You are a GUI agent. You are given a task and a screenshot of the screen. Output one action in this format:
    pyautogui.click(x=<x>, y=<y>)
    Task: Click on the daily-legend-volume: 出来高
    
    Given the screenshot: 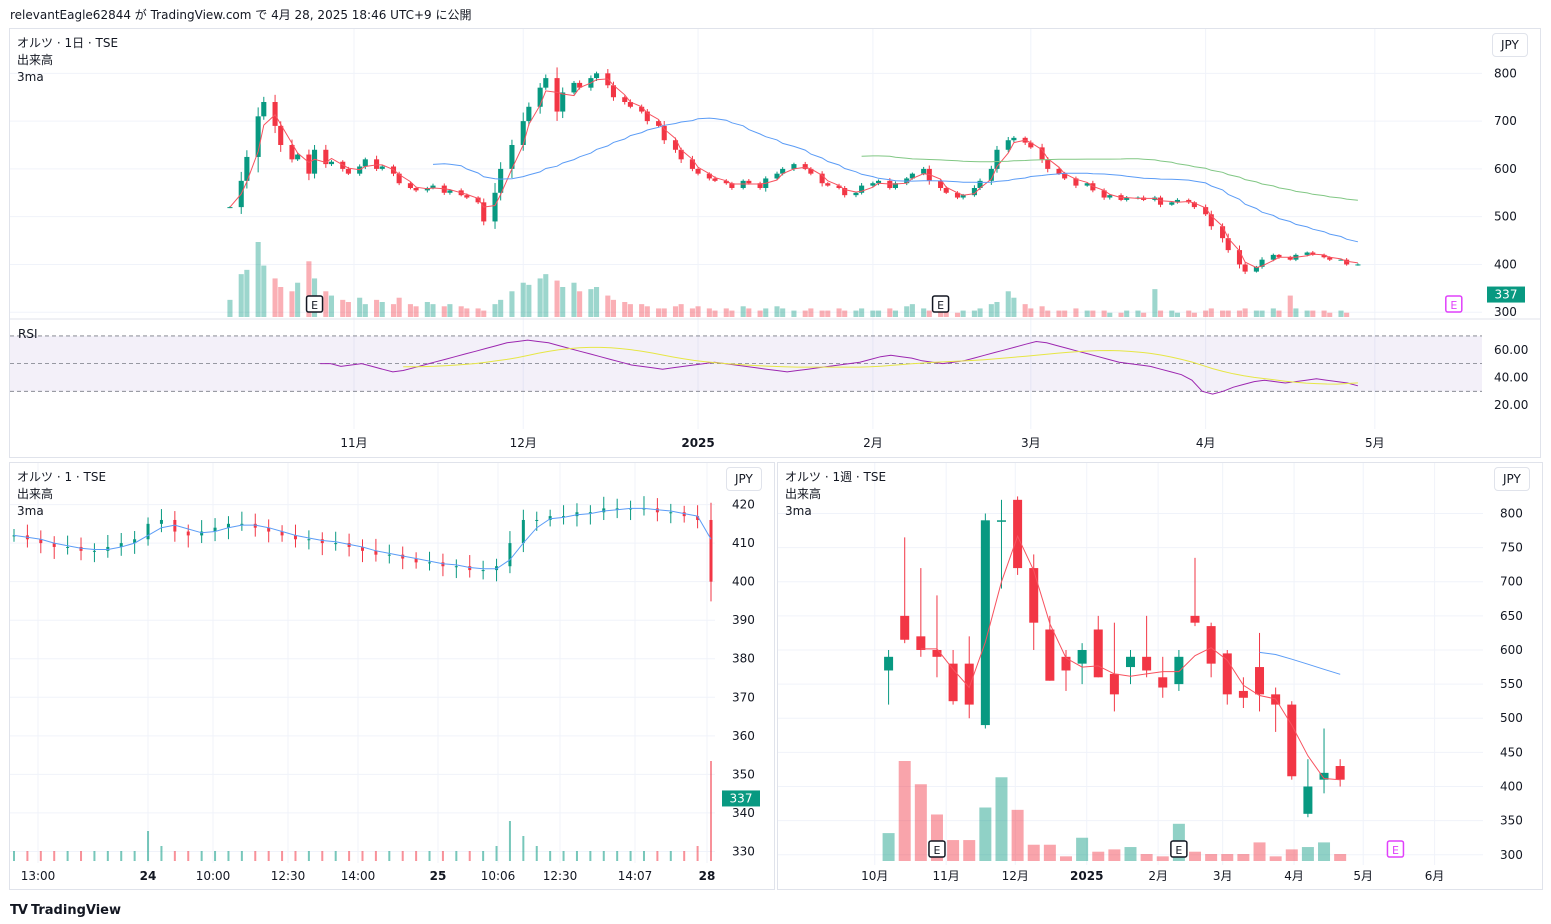 What is the action you would take?
    pyautogui.click(x=35, y=60)
    